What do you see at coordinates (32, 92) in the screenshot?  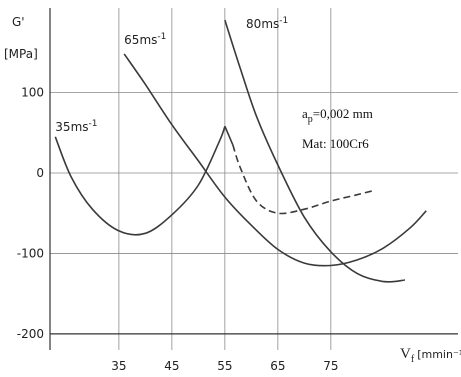 I see `y-tick-label-0: 100` at bounding box center [32, 92].